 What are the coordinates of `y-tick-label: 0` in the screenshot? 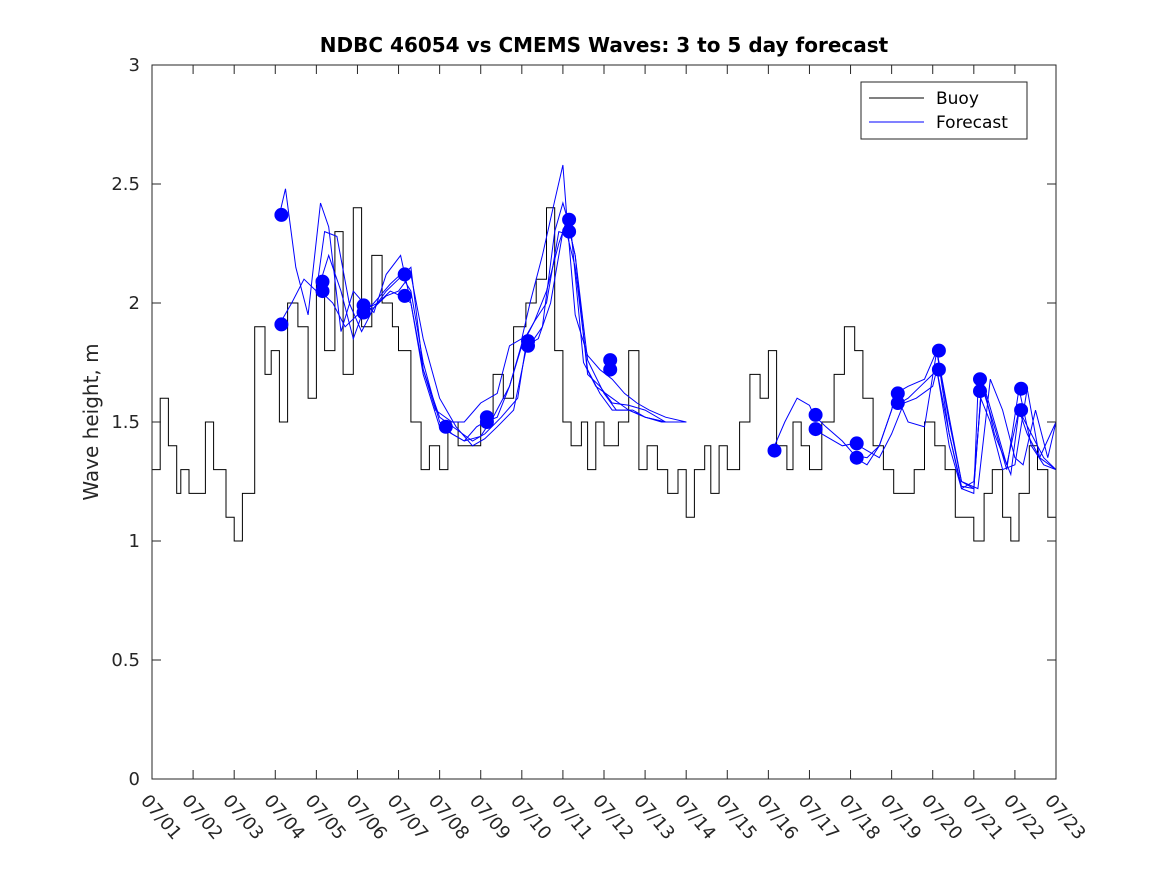 It's located at (134, 779).